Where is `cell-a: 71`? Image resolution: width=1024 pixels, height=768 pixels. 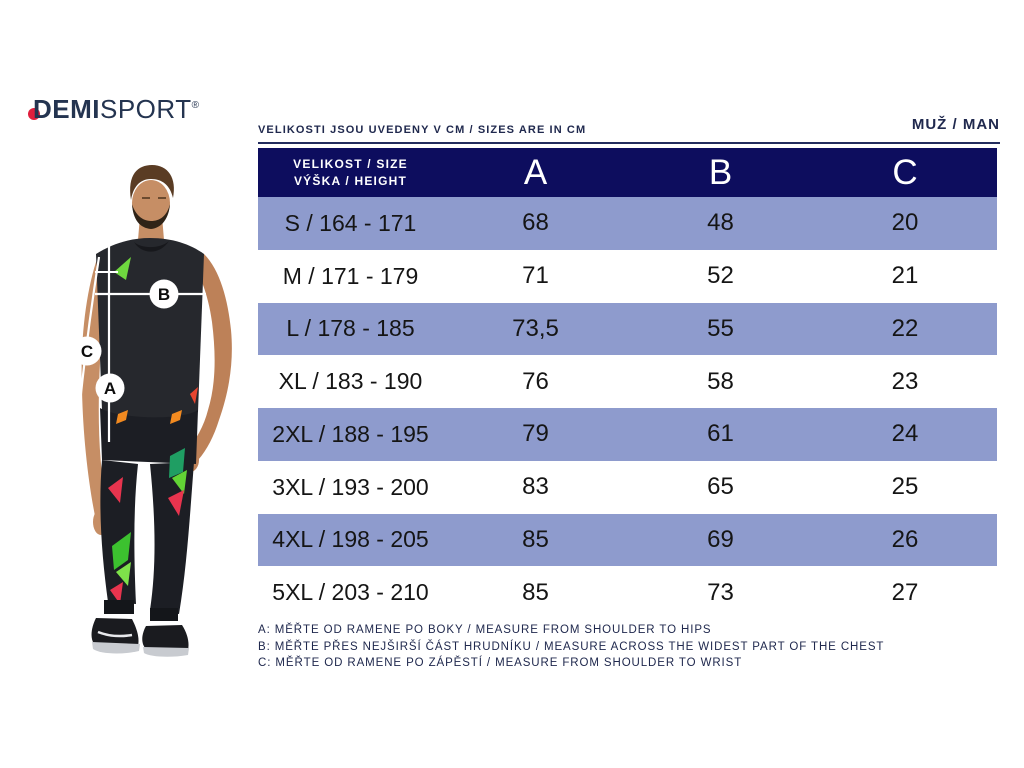 cell-a: 71 is located at coordinates (535, 276).